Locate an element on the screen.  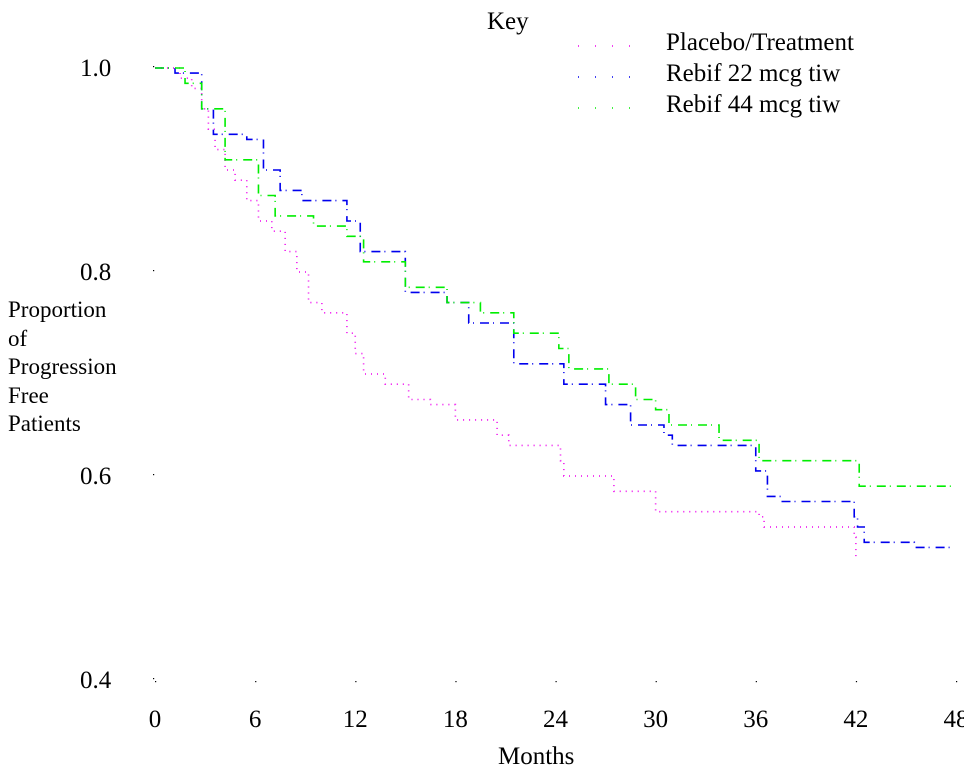
y-axis-label-line: Free is located at coordinates (28, 395).